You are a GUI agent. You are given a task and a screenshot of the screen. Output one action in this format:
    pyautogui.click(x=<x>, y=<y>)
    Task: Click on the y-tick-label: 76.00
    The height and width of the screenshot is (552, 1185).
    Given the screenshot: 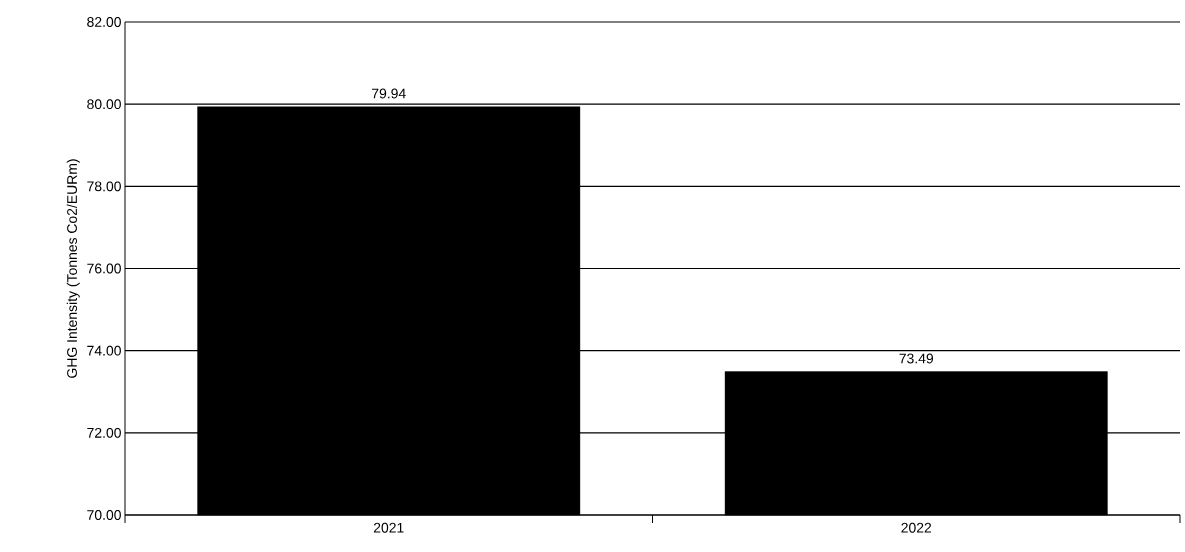 What is the action you would take?
    pyautogui.click(x=104, y=268)
    